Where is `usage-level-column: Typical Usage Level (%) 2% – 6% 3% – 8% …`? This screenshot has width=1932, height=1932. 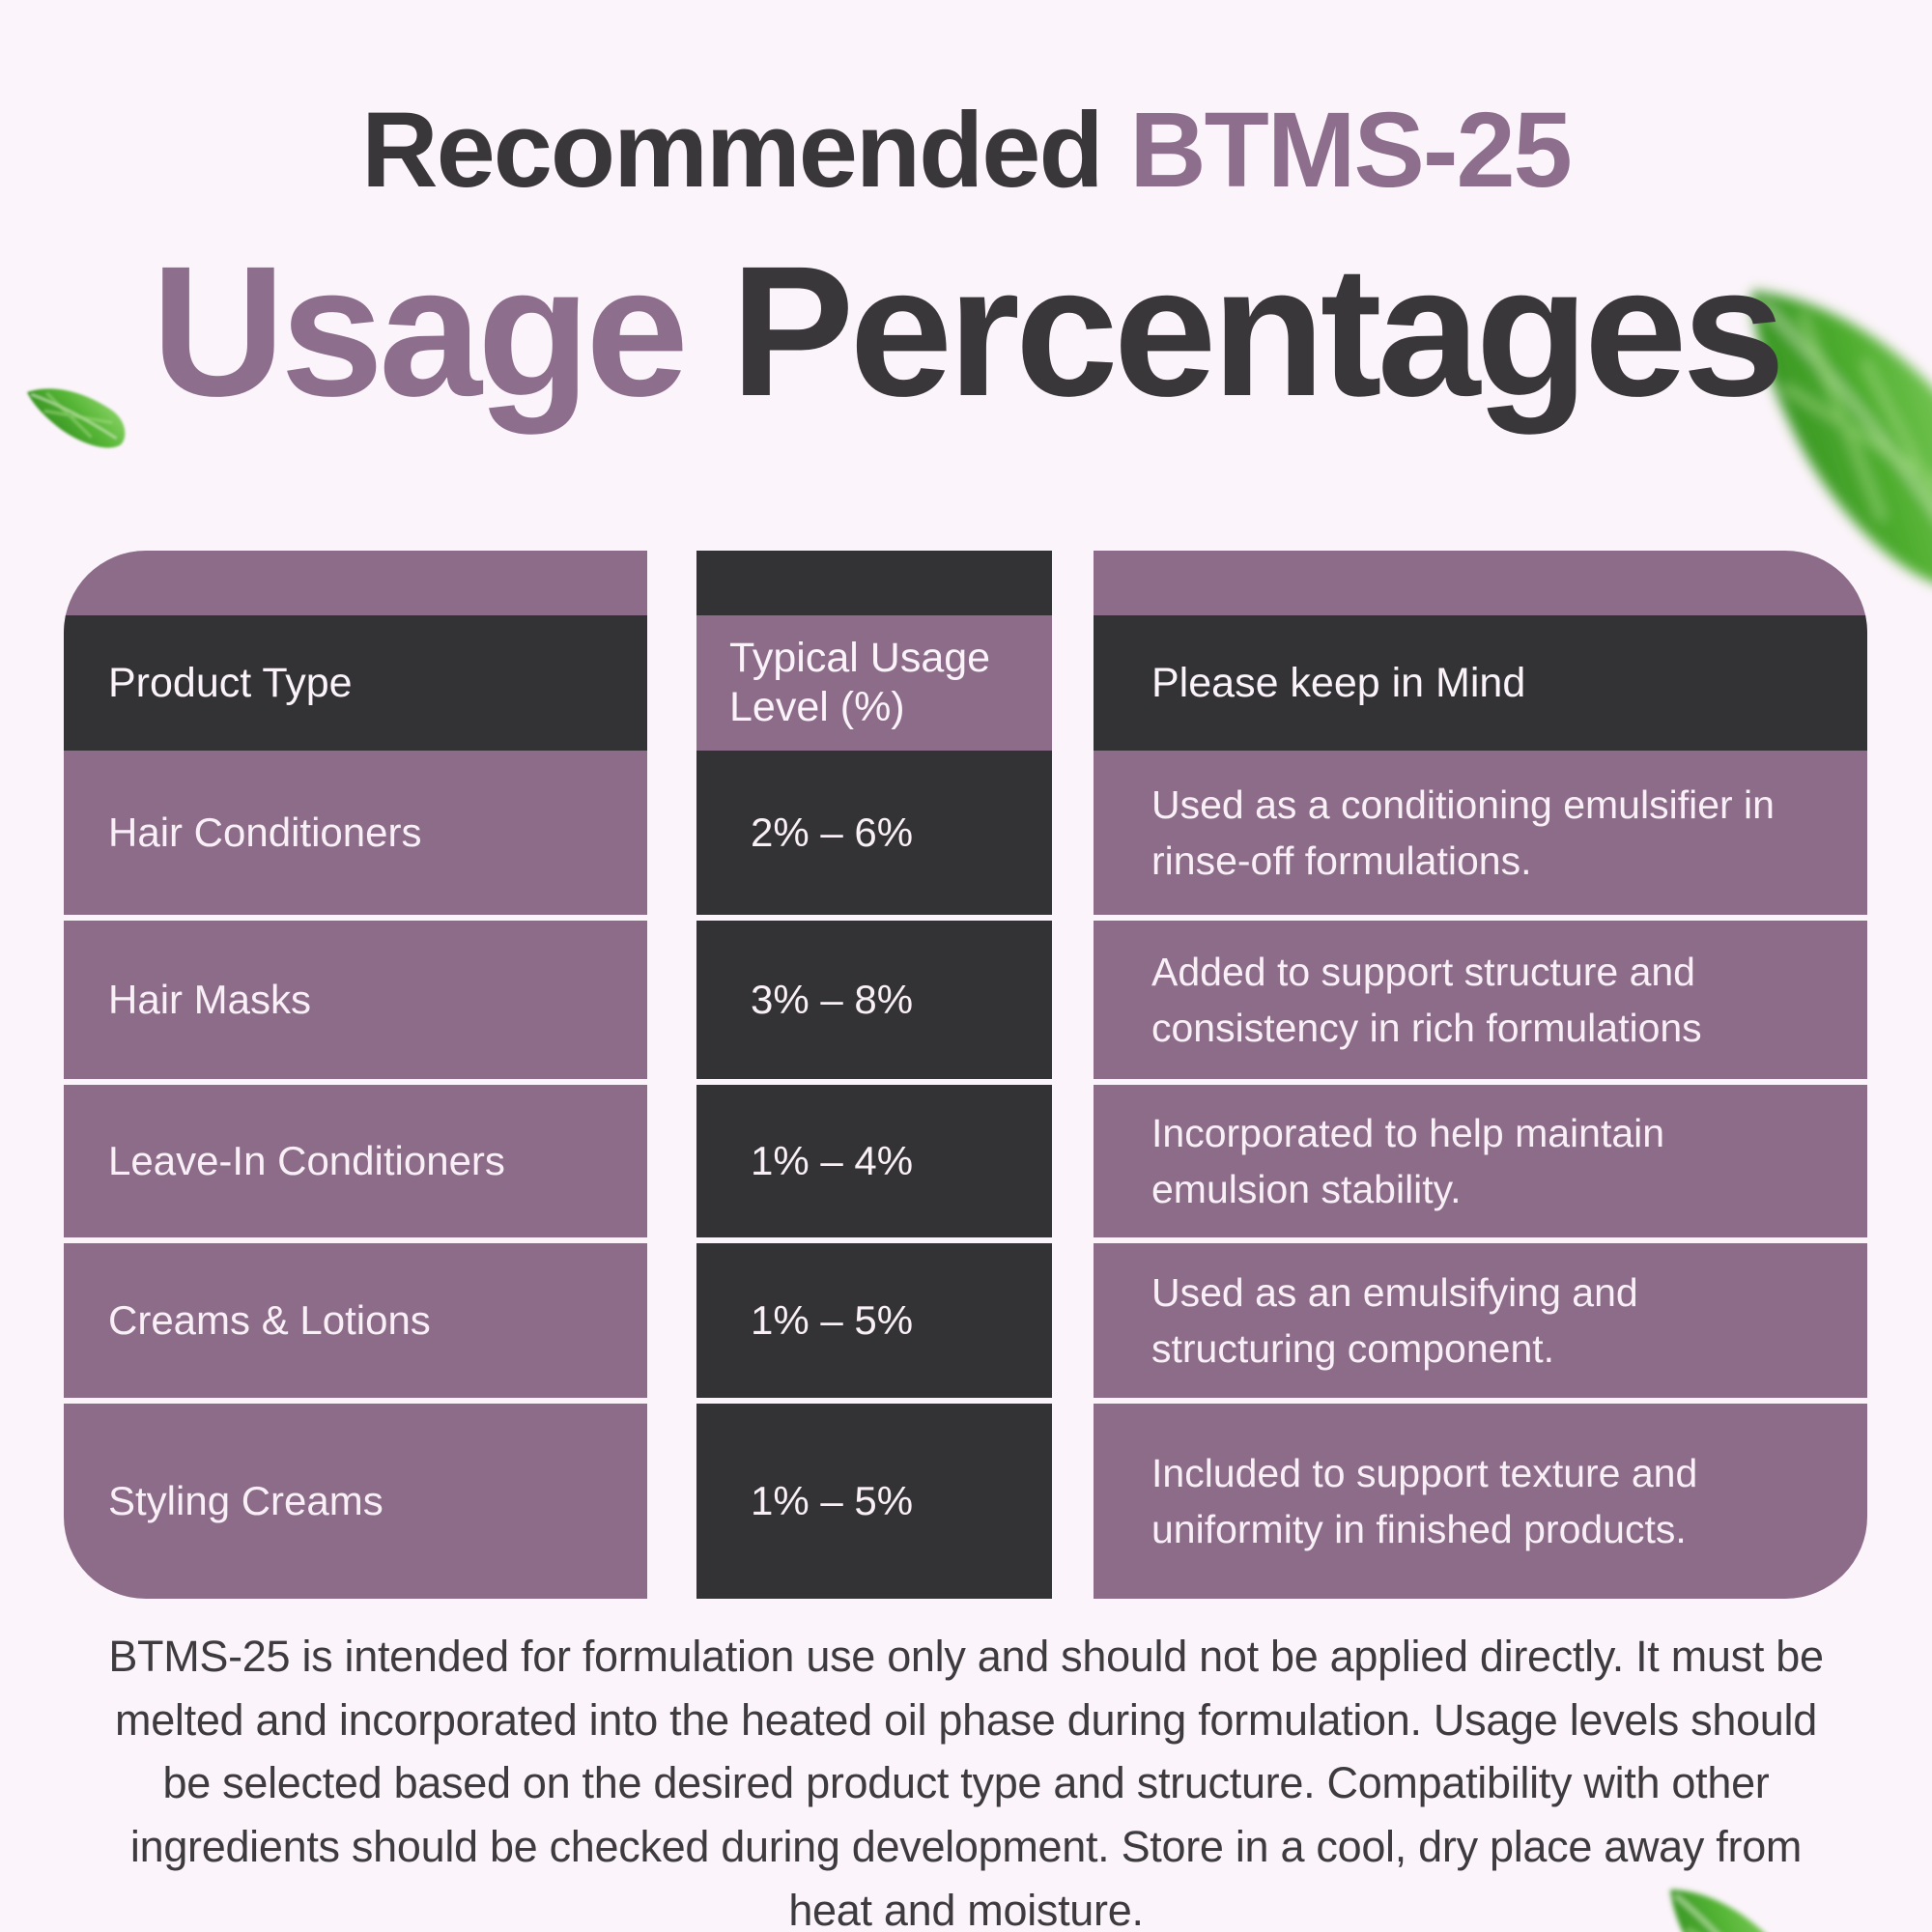 usage-level-column: Typical Usage Level (%) 2% – 6% 3% – 8% … is located at coordinates (874, 1075).